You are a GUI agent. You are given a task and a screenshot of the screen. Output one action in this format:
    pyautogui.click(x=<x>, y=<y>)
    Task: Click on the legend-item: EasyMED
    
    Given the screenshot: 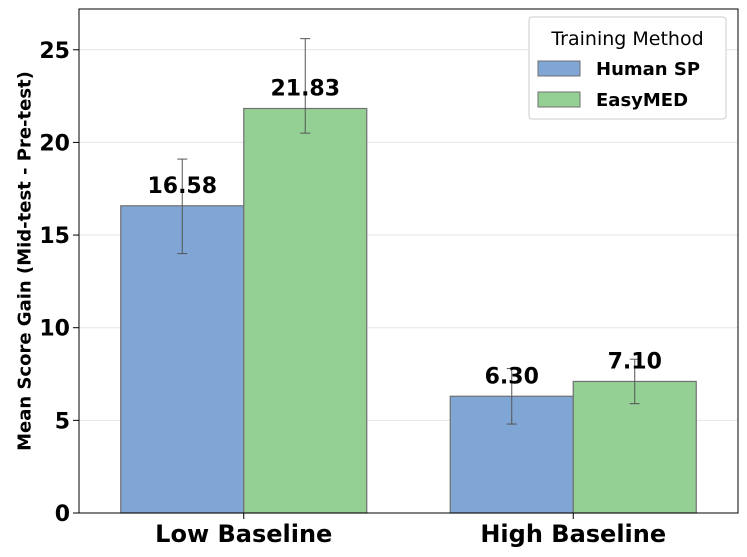 What is the action you would take?
    pyautogui.click(x=612, y=100)
    